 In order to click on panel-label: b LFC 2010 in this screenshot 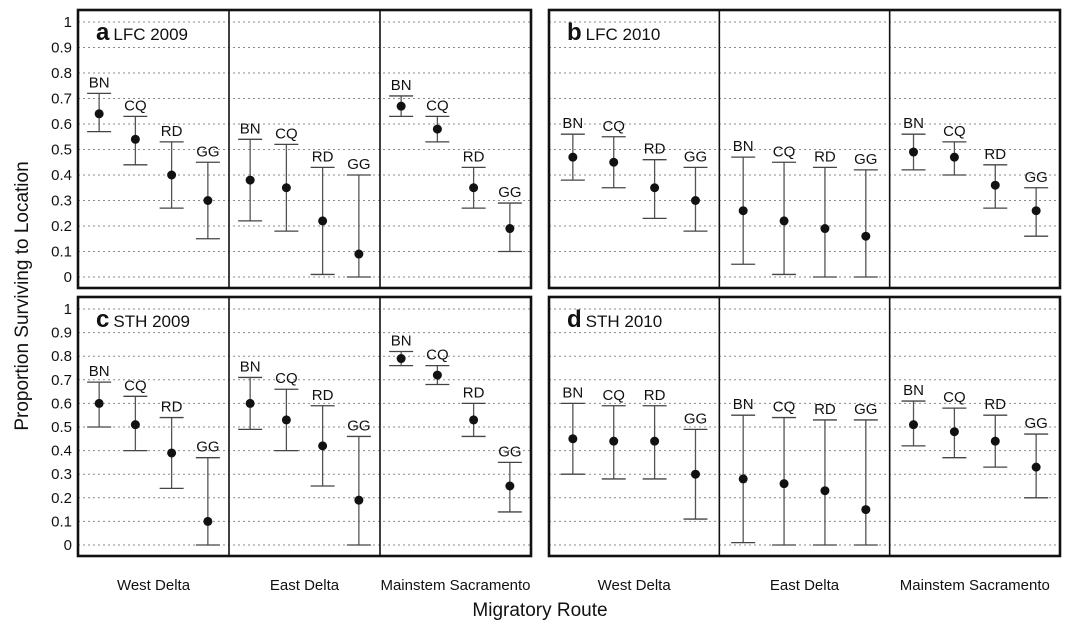, I will do `click(613, 32)`.